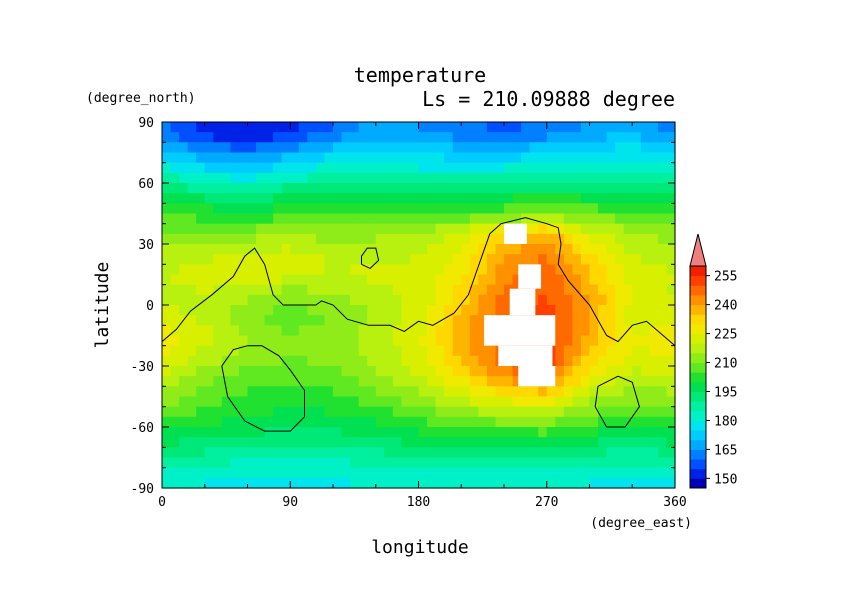 The width and height of the screenshot is (842, 595). What do you see at coordinates (698, 406) in the screenshot?
I see `colorbar-swatch` at bounding box center [698, 406].